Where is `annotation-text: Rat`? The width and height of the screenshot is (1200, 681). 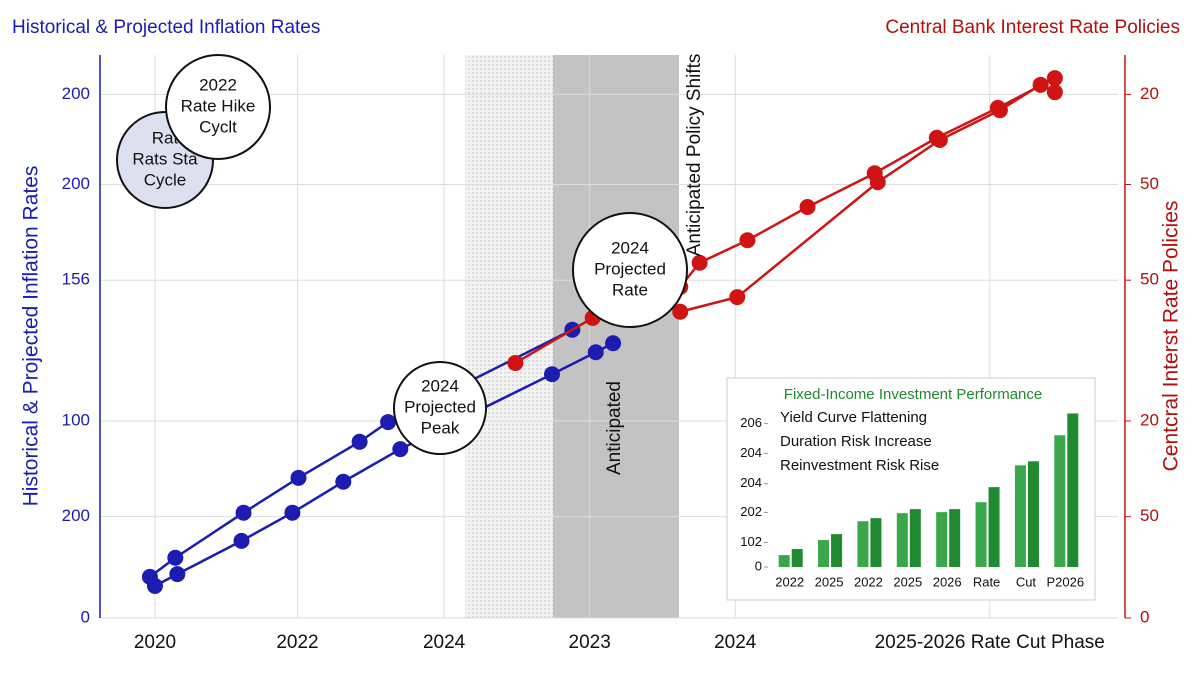 annotation-text: Rat is located at coordinates (165, 137).